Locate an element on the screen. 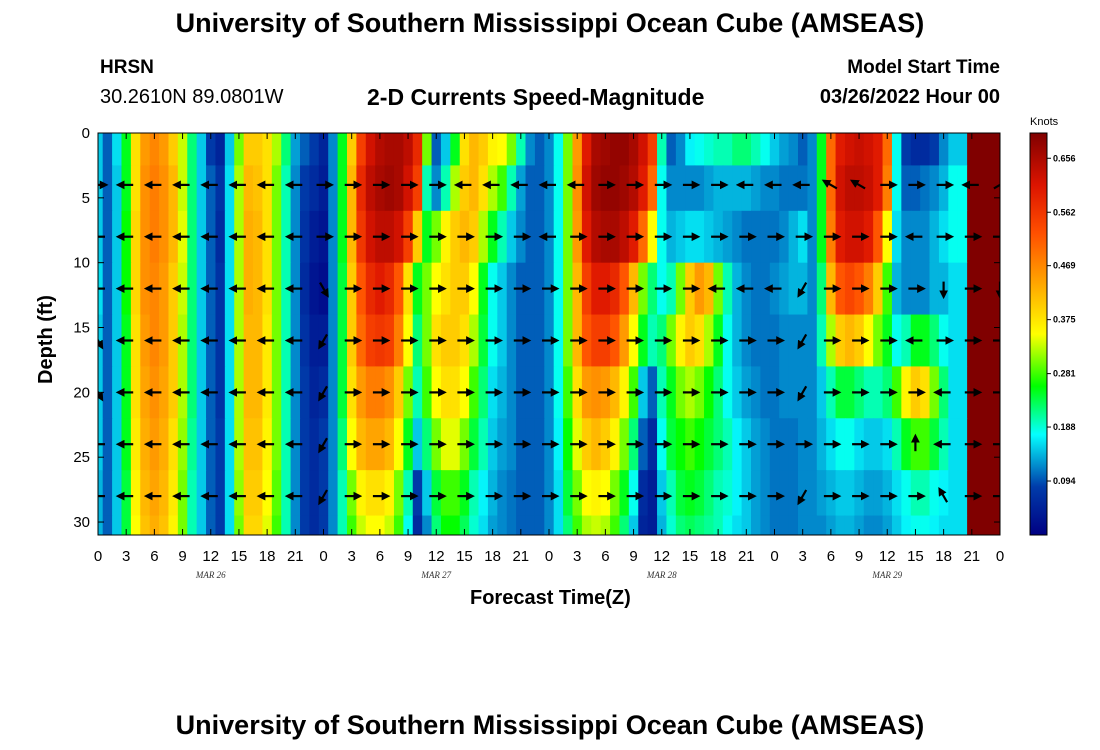 The width and height of the screenshot is (1100, 750). colorbar-tick-label: 0.469 is located at coordinates (1064, 266).